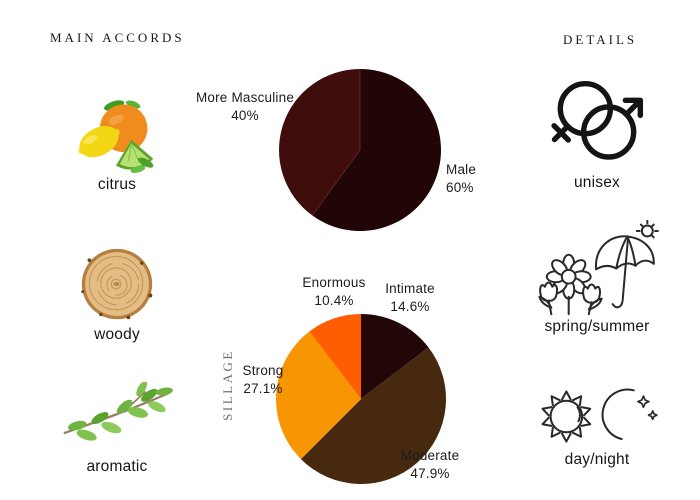 The image size is (700, 500). I want to click on flower-doodle, so click(568, 284).